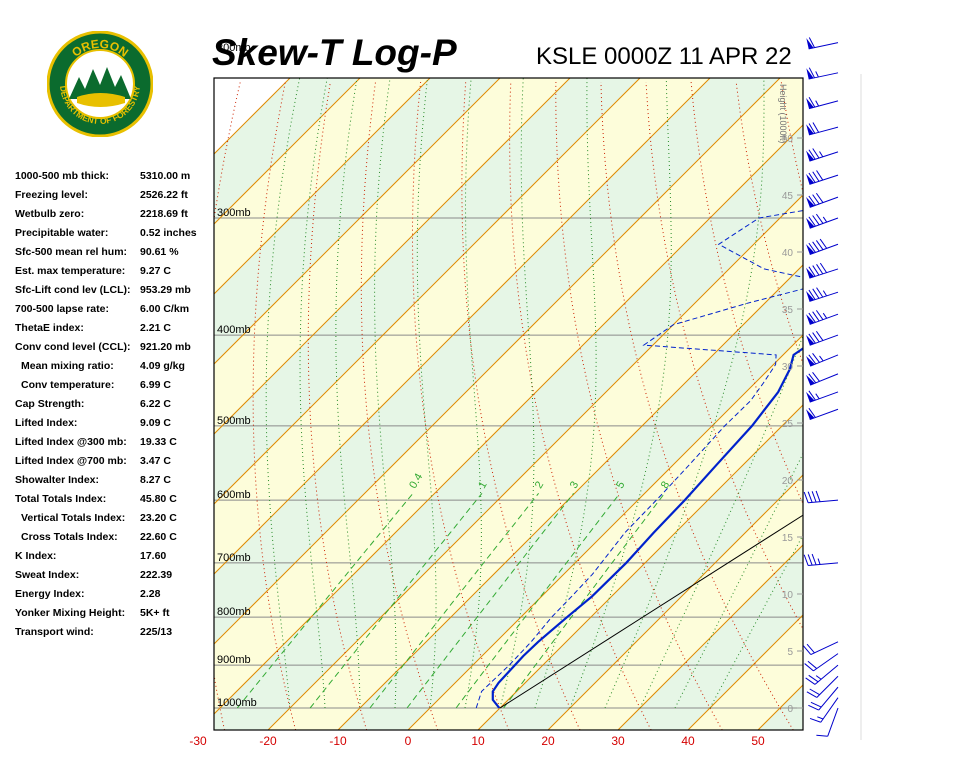 The height and width of the screenshot is (768, 960). Describe the element at coordinates (198, 741) in the screenshot. I see `x-tick-label: -30` at that location.